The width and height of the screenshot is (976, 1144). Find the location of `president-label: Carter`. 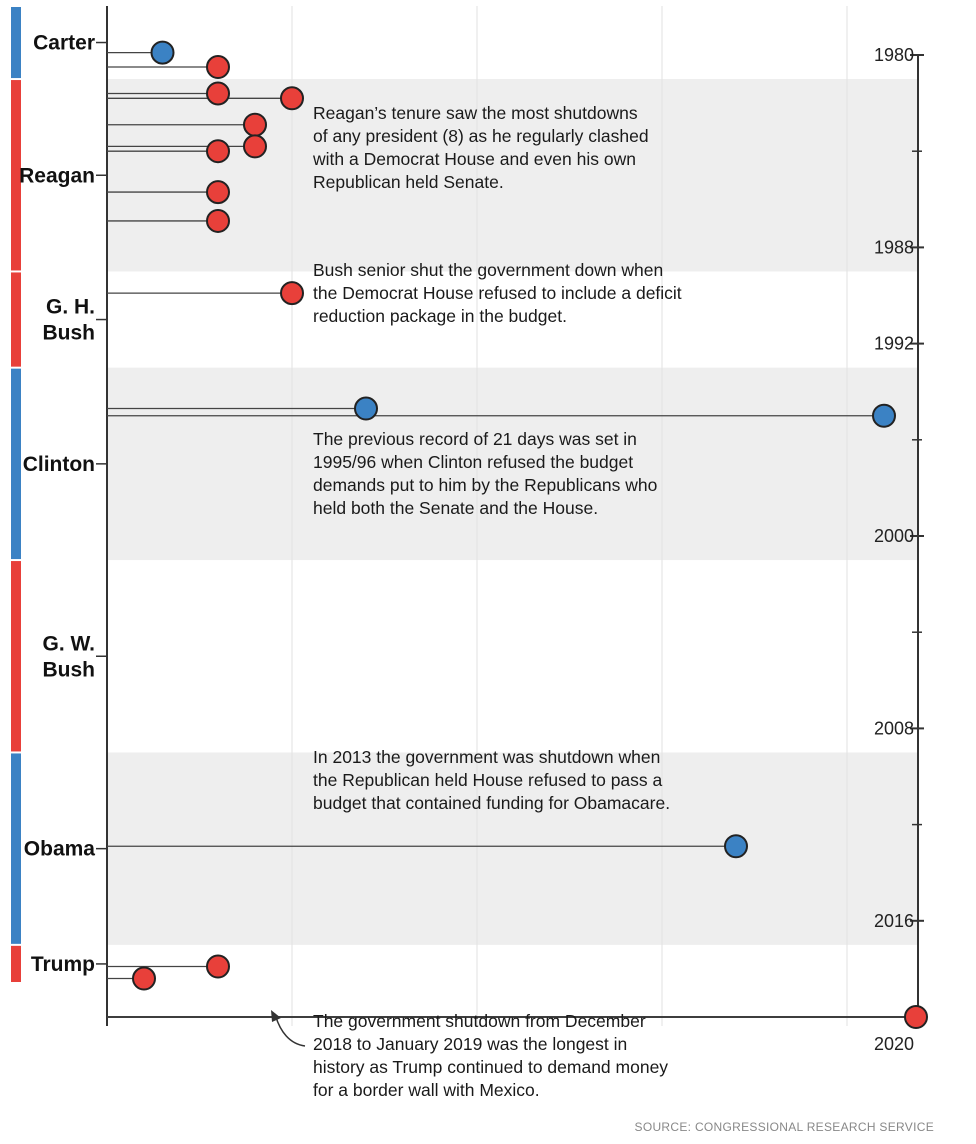

president-label: Carter is located at coordinates (64, 43).